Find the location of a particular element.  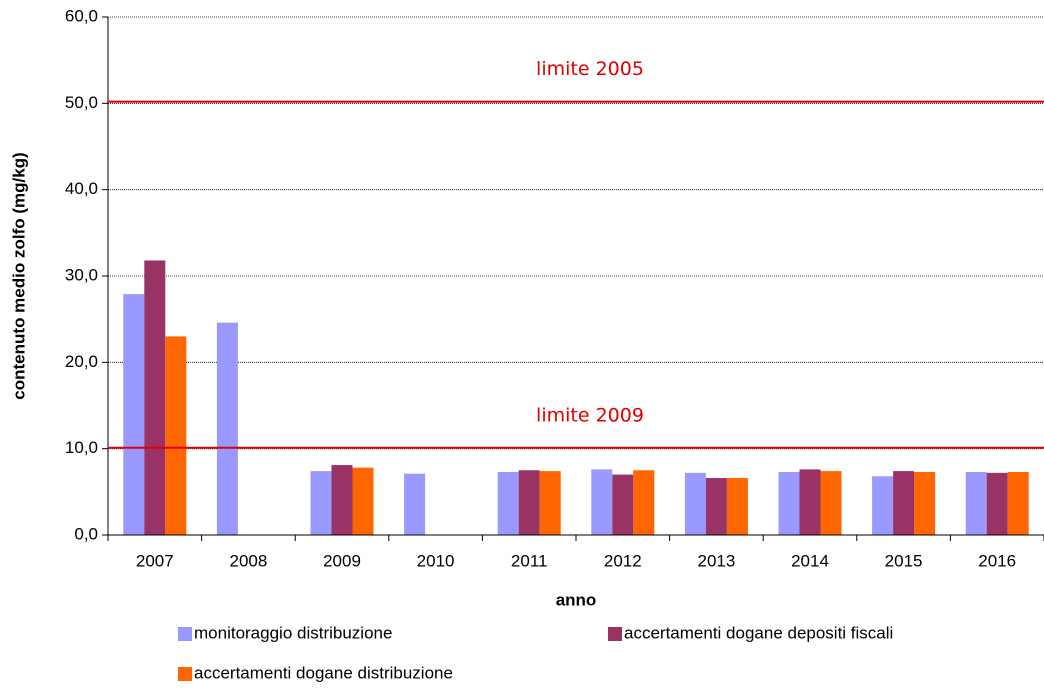

x-tick-label: 2016 is located at coordinates (997, 560).